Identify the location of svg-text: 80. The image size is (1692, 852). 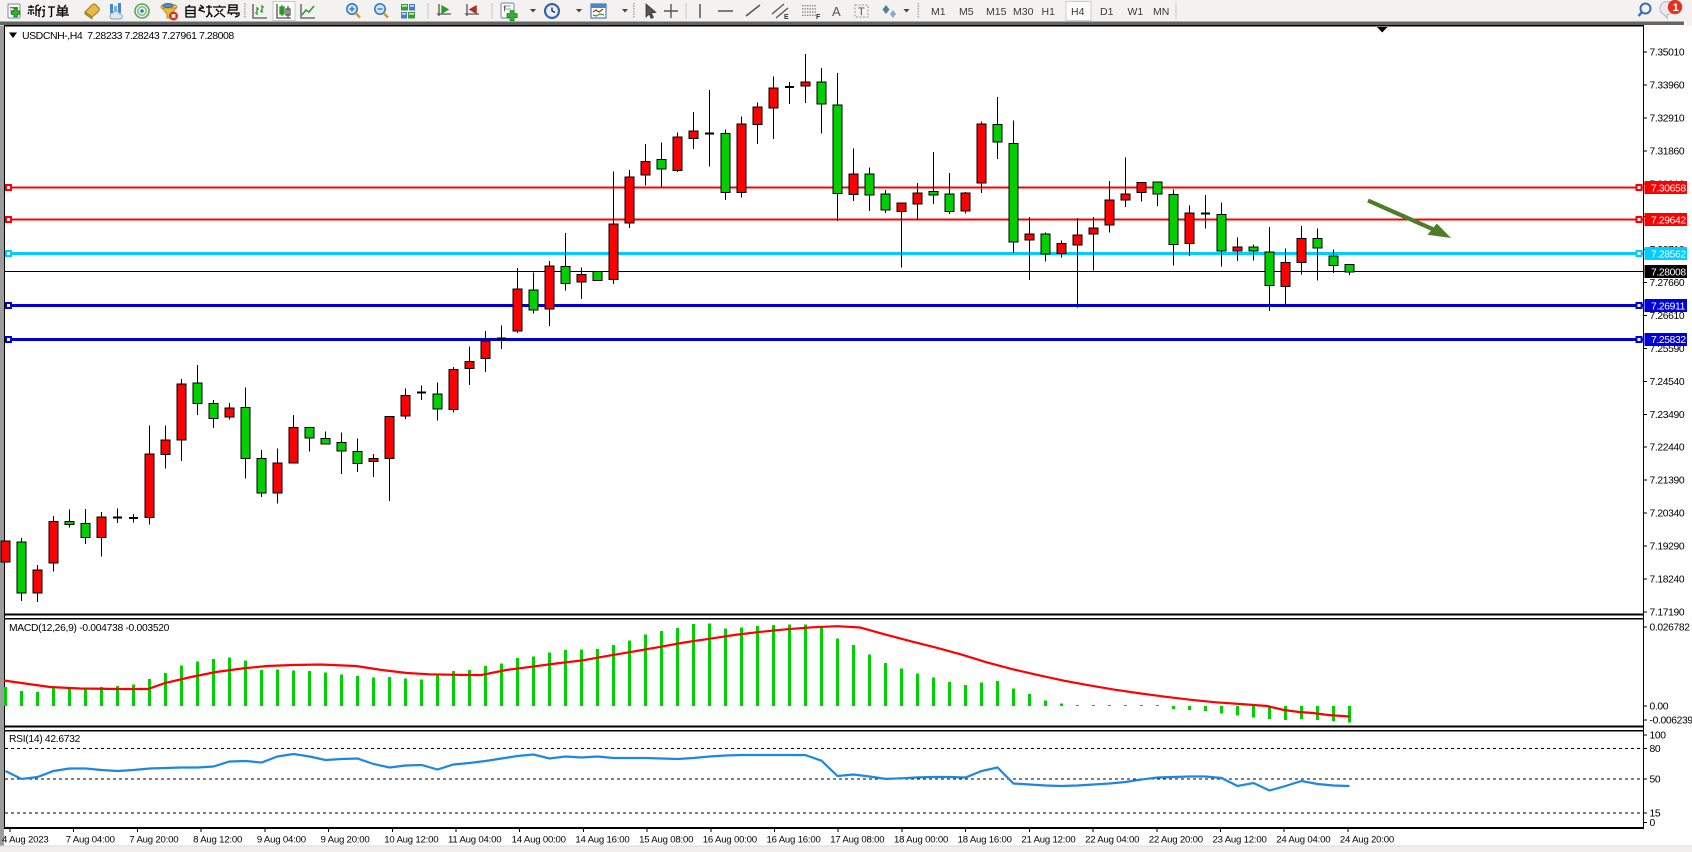
(1655, 749).